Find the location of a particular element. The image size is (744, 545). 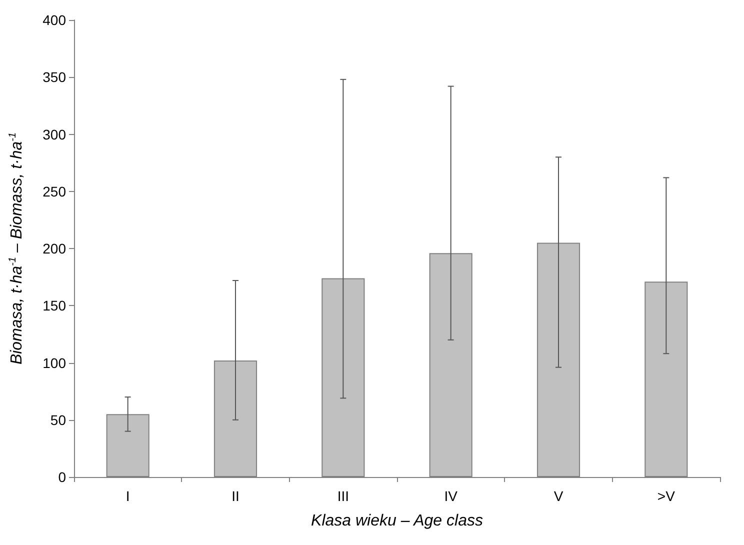

x-tick-label: II is located at coordinates (236, 496).